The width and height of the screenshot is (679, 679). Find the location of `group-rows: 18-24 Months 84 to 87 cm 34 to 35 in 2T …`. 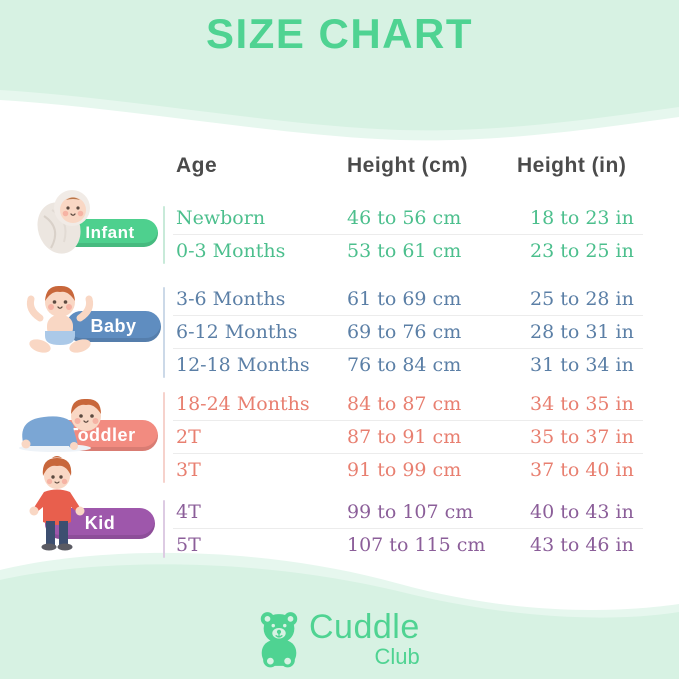

group-rows: 18-24 Months 84 to 87 cm 34 to 35 in 2T … is located at coordinates (339, 437).